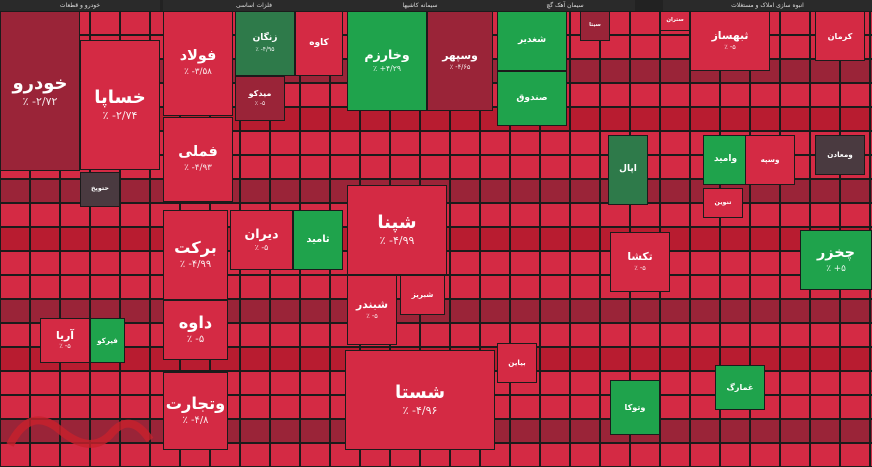  What do you see at coordinates (65, 346) in the screenshot?
I see `tile-change: ٪ -۵` at bounding box center [65, 346].